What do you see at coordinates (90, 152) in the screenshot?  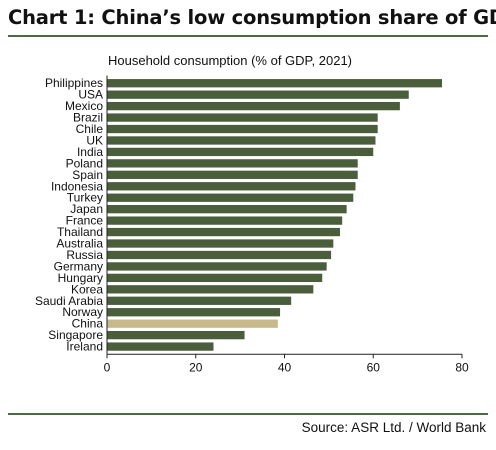 I see `category-label: India` at bounding box center [90, 152].